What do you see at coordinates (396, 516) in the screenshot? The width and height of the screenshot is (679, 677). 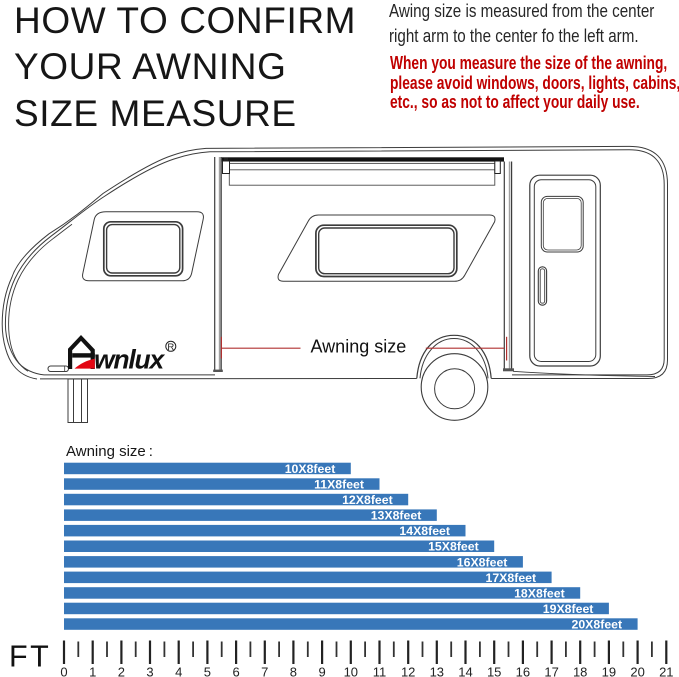 I see `svg-text: 13X8feet` at bounding box center [396, 516].